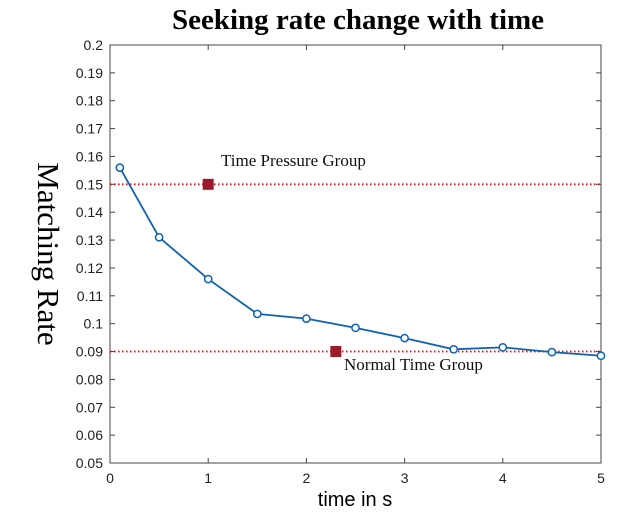 This screenshot has width=629, height=519. Describe the element at coordinates (89, 379) in the screenshot. I see `y-tick-label: 0.08` at that location.